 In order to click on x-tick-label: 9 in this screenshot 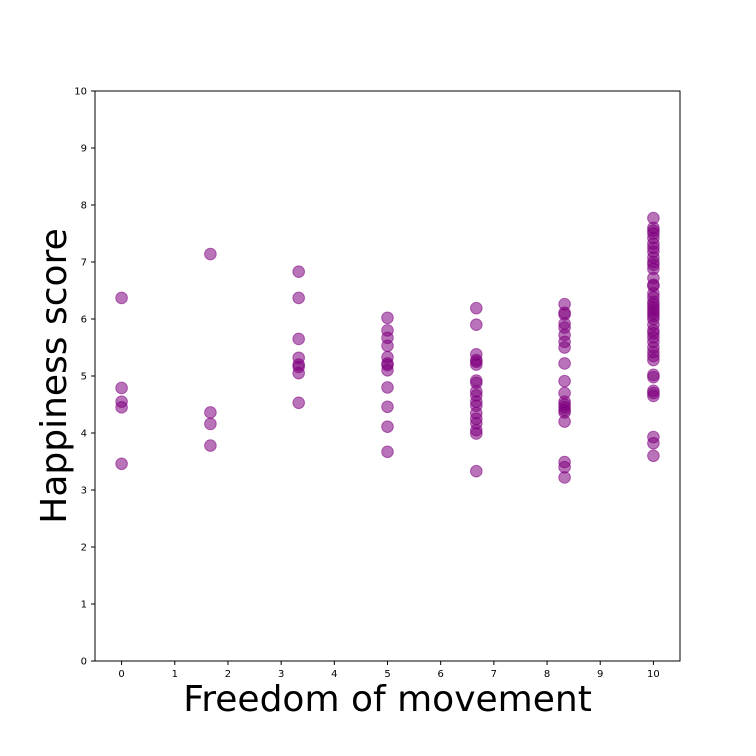, I will do `click(600, 674)`.